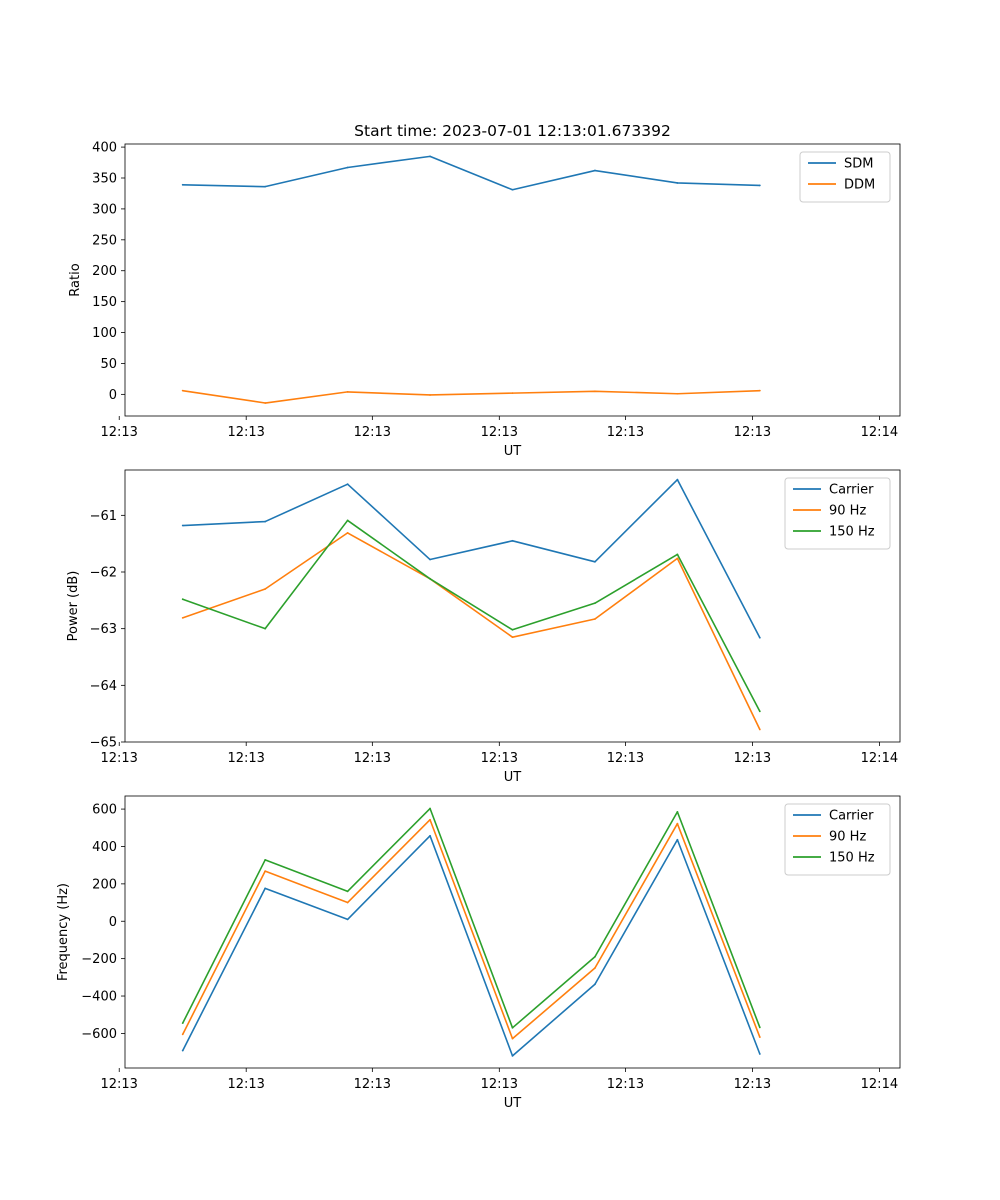 This screenshot has width=1000, height=1200. What do you see at coordinates (851, 816) in the screenshot?
I see `legend-label: Carrier` at bounding box center [851, 816].